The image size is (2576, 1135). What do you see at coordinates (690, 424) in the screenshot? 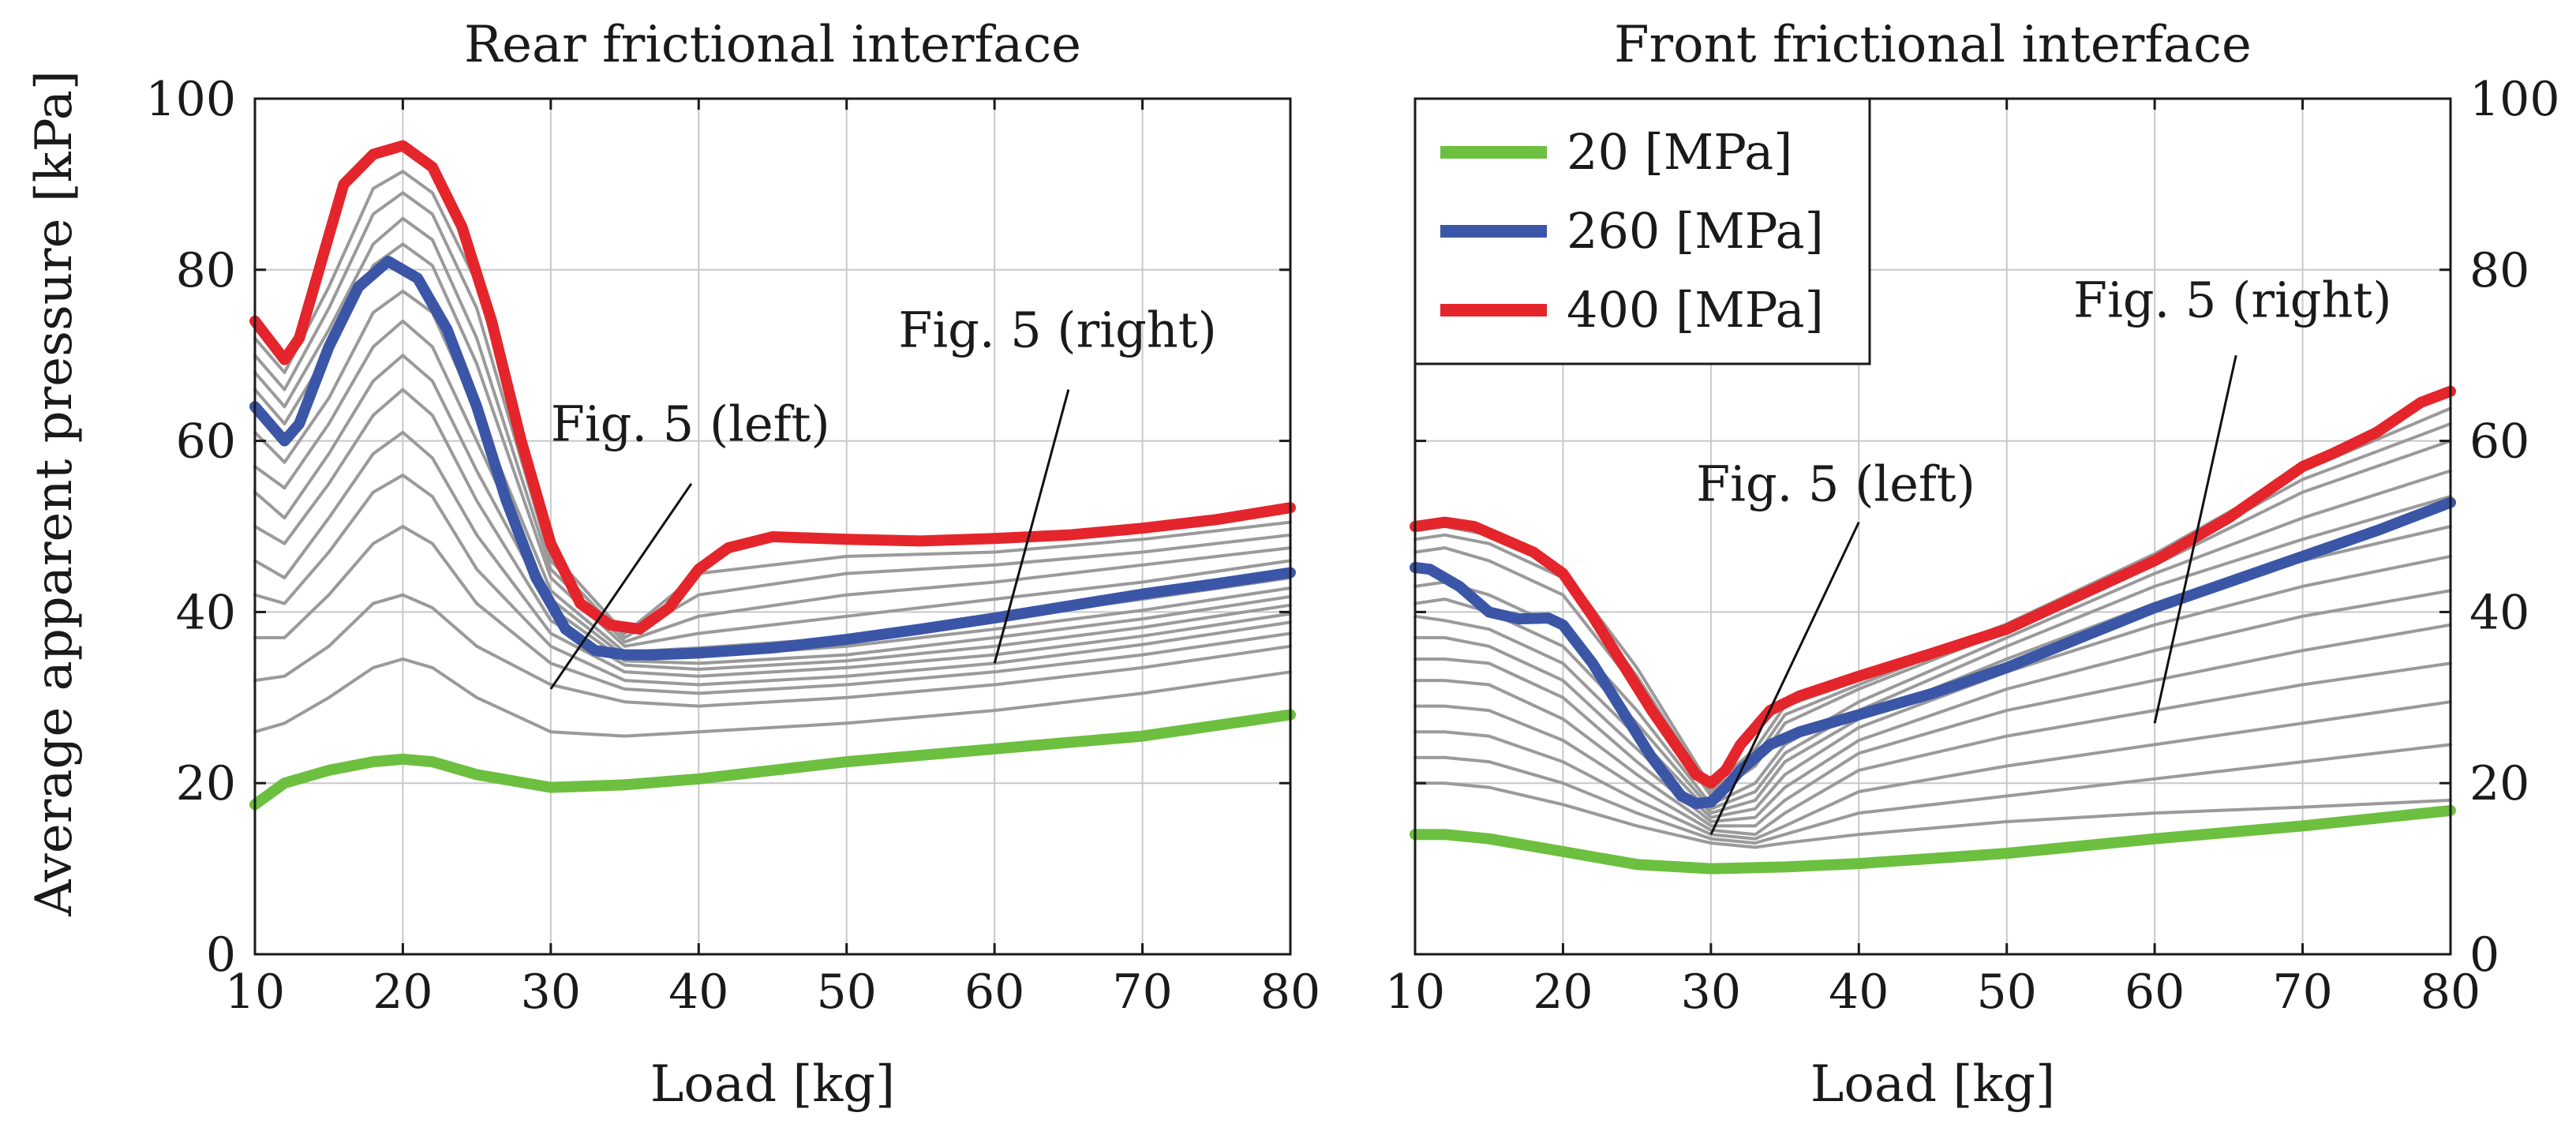
I see `rear-annotation-label-1: Fig. 5 (left)` at bounding box center [690, 424].